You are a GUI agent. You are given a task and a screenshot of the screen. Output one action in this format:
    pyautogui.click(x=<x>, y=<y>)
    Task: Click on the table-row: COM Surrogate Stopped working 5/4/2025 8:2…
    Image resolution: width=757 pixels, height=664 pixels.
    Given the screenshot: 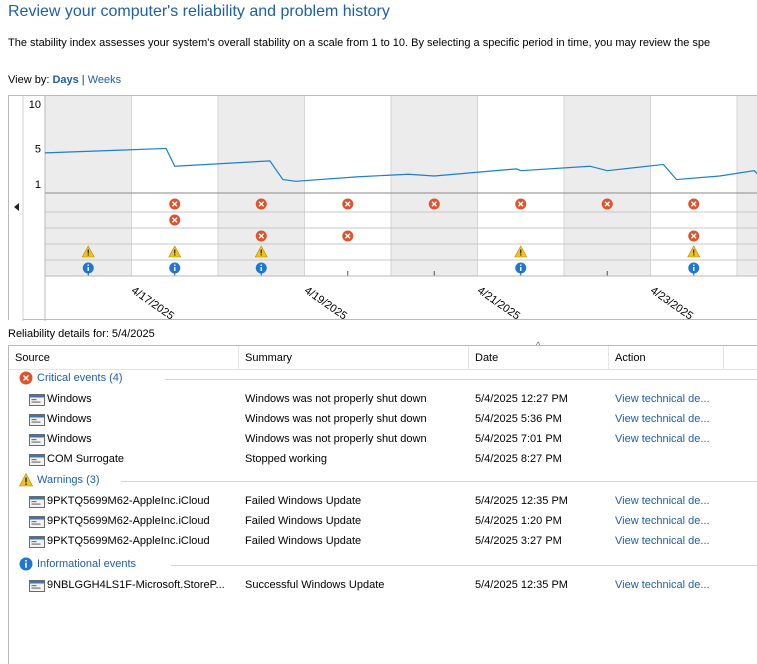 What is the action you would take?
    pyautogui.click(x=383, y=460)
    